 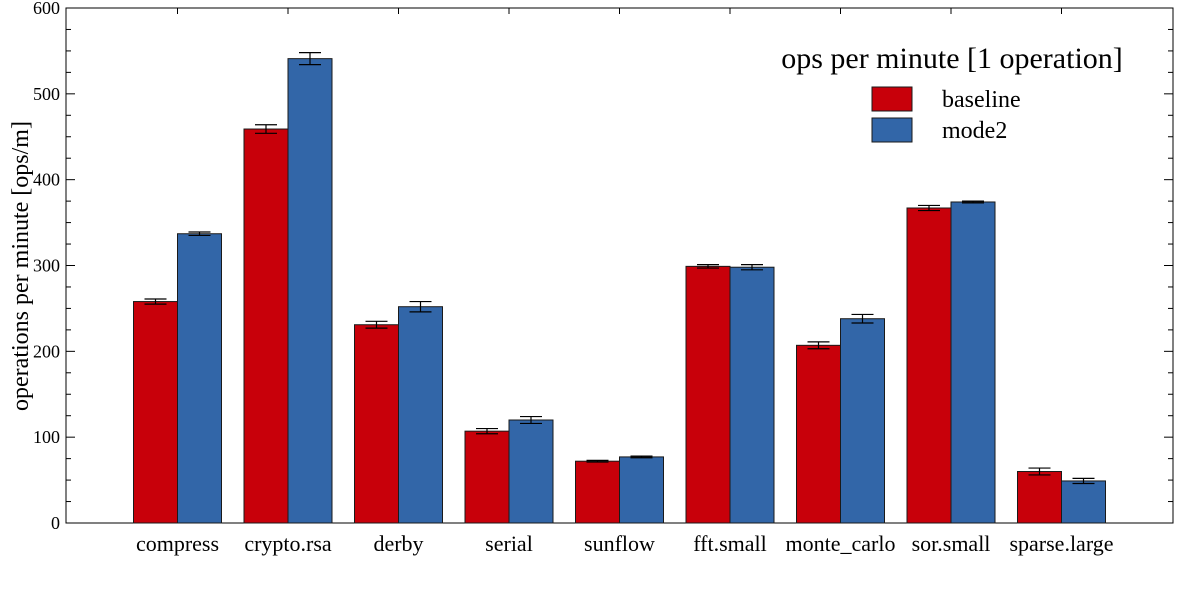 I want to click on x-tick-label: crypto.rsa, so click(x=288, y=543).